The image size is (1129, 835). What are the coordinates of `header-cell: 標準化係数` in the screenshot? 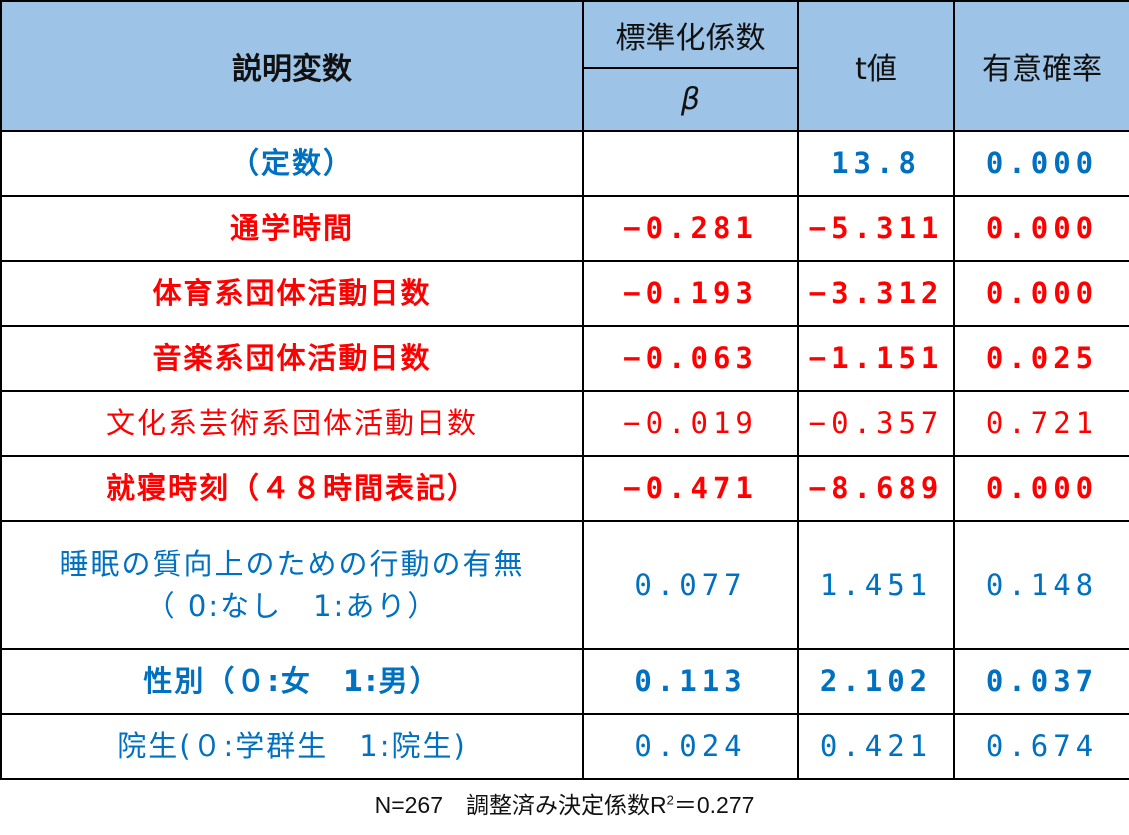 It's located at (690, 34).